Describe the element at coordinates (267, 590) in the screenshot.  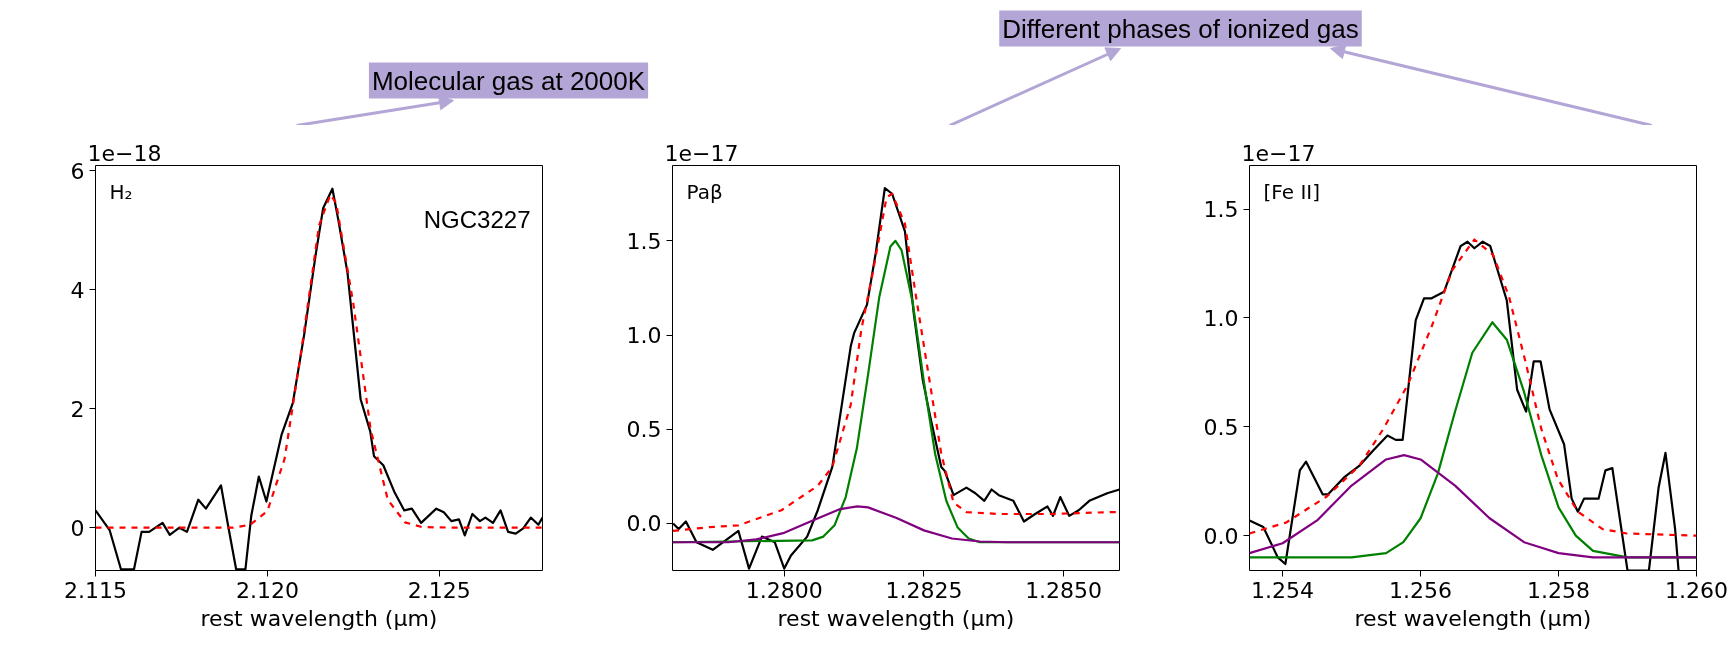
I see `x-tick-label: 2.120` at that location.